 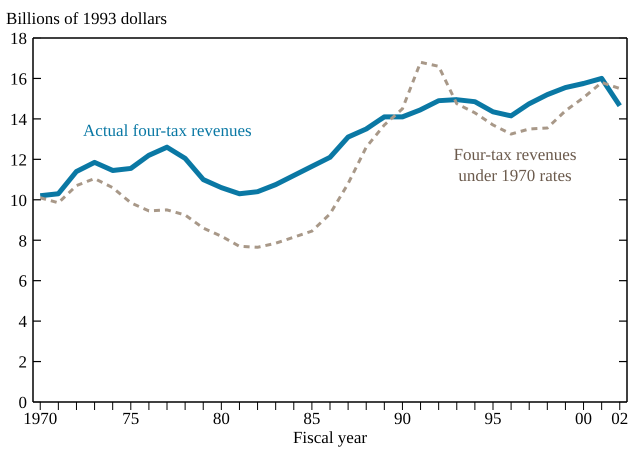 What do you see at coordinates (18, 200) in the screenshot?
I see `y-tick-label: 10` at bounding box center [18, 200].